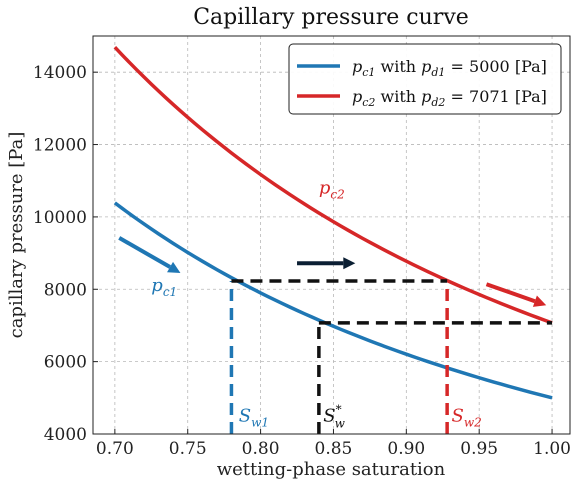  What do you see at coordinates (495, 96) in the screenshot?
I see `legend-text: = 7071 [Pa]` at bounding box center [495, 96].